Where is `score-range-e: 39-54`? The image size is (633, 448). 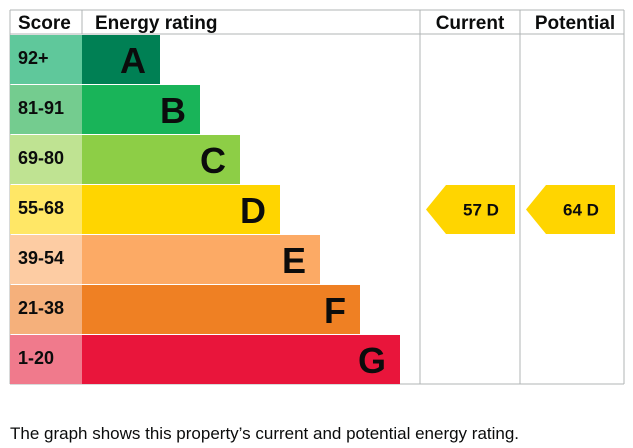
score-range-e: 39-54 is located at coordinates (41, 258).